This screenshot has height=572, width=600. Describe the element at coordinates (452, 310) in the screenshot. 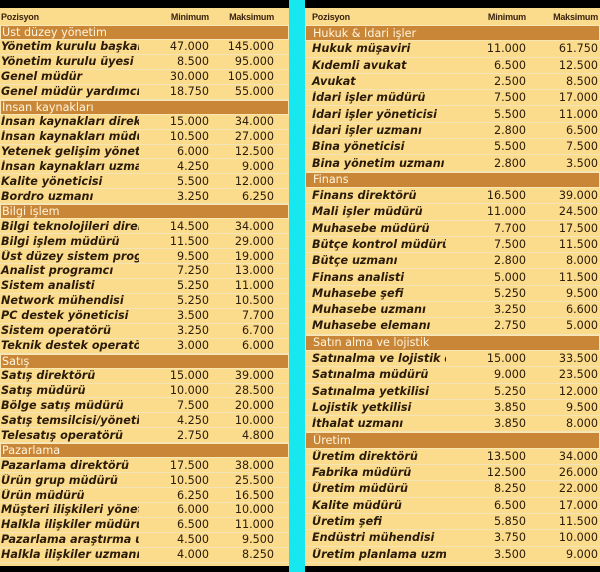

I see `table-row: Muhasebe uzmanı 3.250 6.600` at that location.